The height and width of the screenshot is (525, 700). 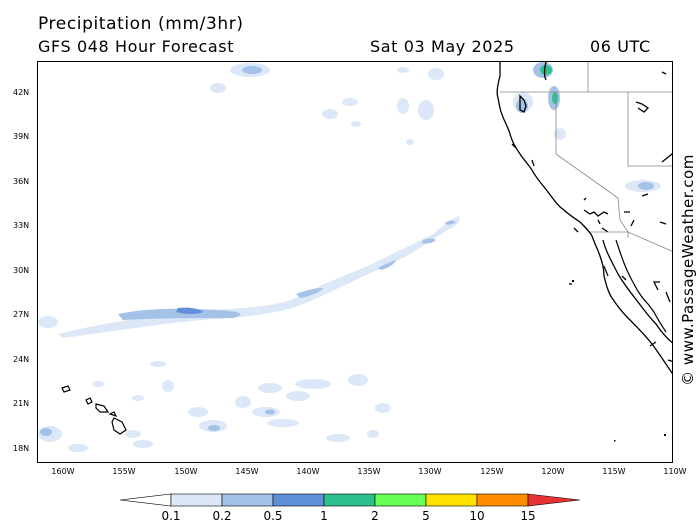 What do you see at coordinates (21, 181) in the screenshot?
I see `lat-label-36n: 36N` at bounding box center [21, 181].